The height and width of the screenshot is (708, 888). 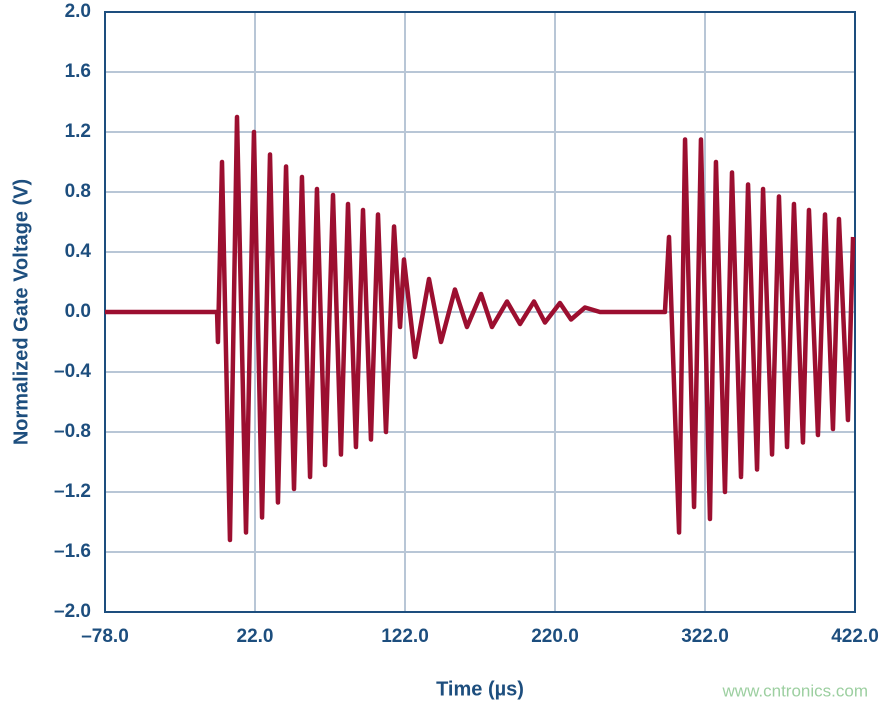 I want to click on y-tick-label: 0.8, so click(x=78, y=191).